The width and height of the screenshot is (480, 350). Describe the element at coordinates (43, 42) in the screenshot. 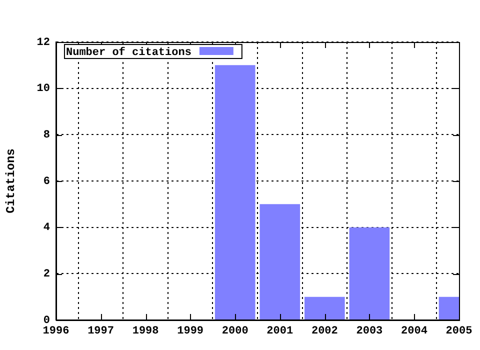

I see `y-tick-label: 12` at that location.